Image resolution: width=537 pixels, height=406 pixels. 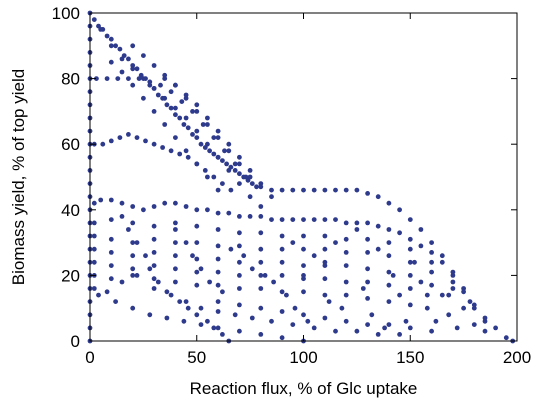 What do you see at coordinates (70, 275) in the screenshot?
I see `y-tick-label: 20` at bounding box center [70, 275].